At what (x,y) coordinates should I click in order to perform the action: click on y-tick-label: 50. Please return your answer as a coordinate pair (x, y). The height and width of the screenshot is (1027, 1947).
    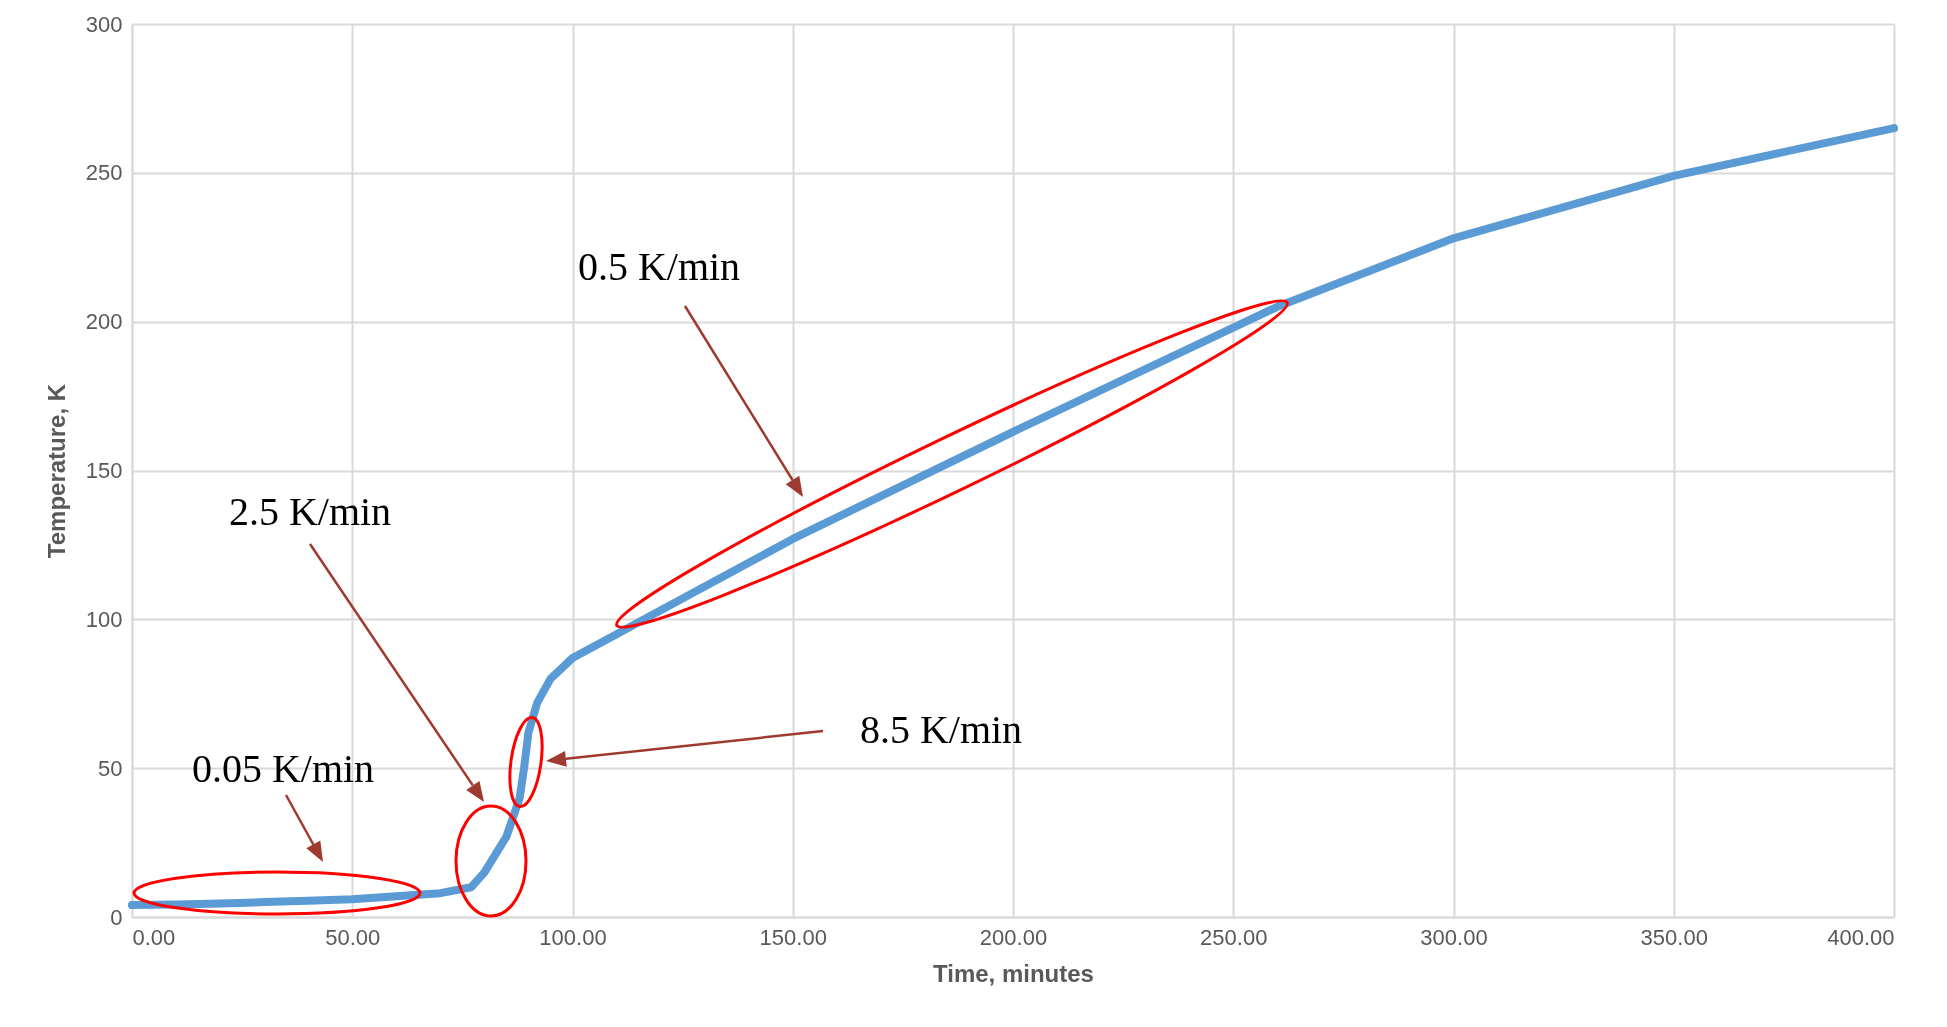
    Looking at the image, I should click on (110, 768).